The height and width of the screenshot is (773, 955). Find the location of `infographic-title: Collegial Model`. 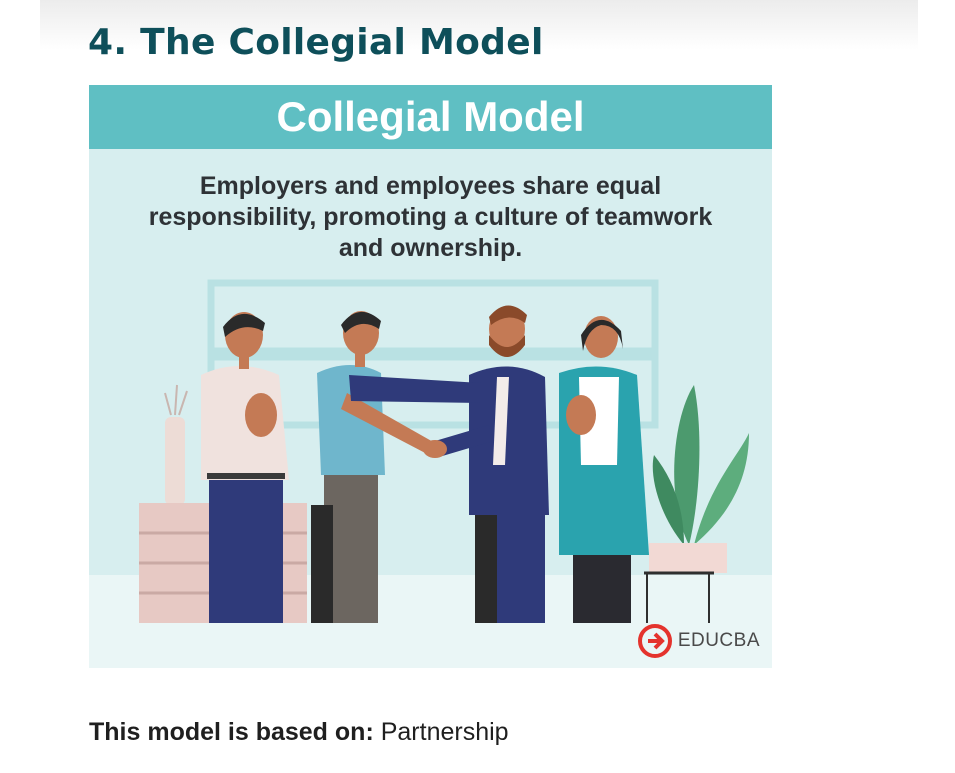

infographic-title: Collegial Model is located at coordinates (430, 116).